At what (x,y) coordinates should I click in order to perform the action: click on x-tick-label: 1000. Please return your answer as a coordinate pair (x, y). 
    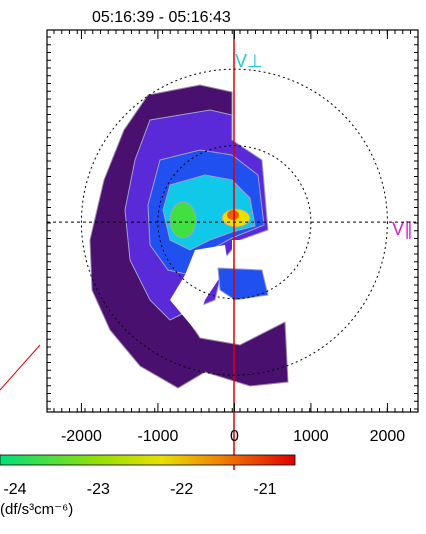
    Looking at the image, I should click on (311, 436).